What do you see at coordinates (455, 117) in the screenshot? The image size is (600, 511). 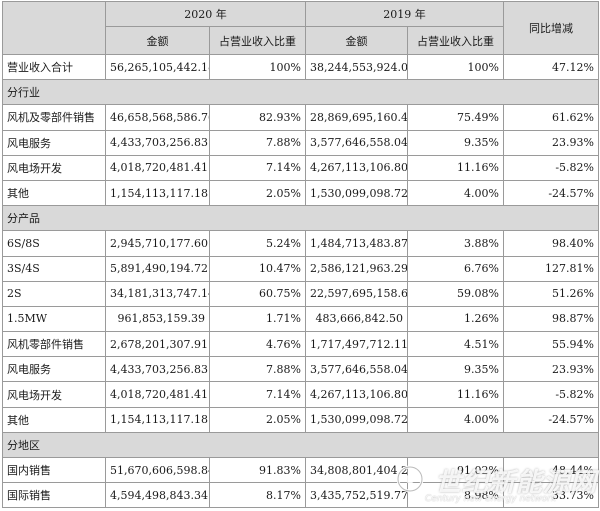 I see `ratio-2019: 75.49%` at bounding box center [455, 117].